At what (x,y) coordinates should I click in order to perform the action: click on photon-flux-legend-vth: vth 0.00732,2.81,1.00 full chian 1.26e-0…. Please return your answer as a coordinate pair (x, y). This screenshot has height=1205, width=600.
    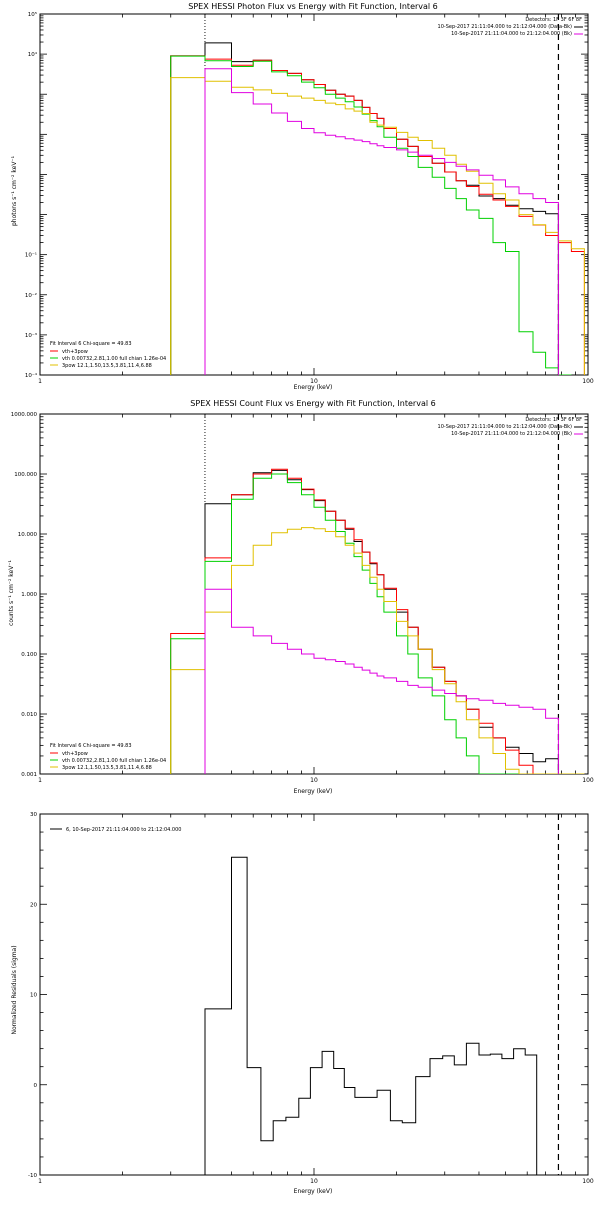
    Looking at the image, I should click on (114, 359).